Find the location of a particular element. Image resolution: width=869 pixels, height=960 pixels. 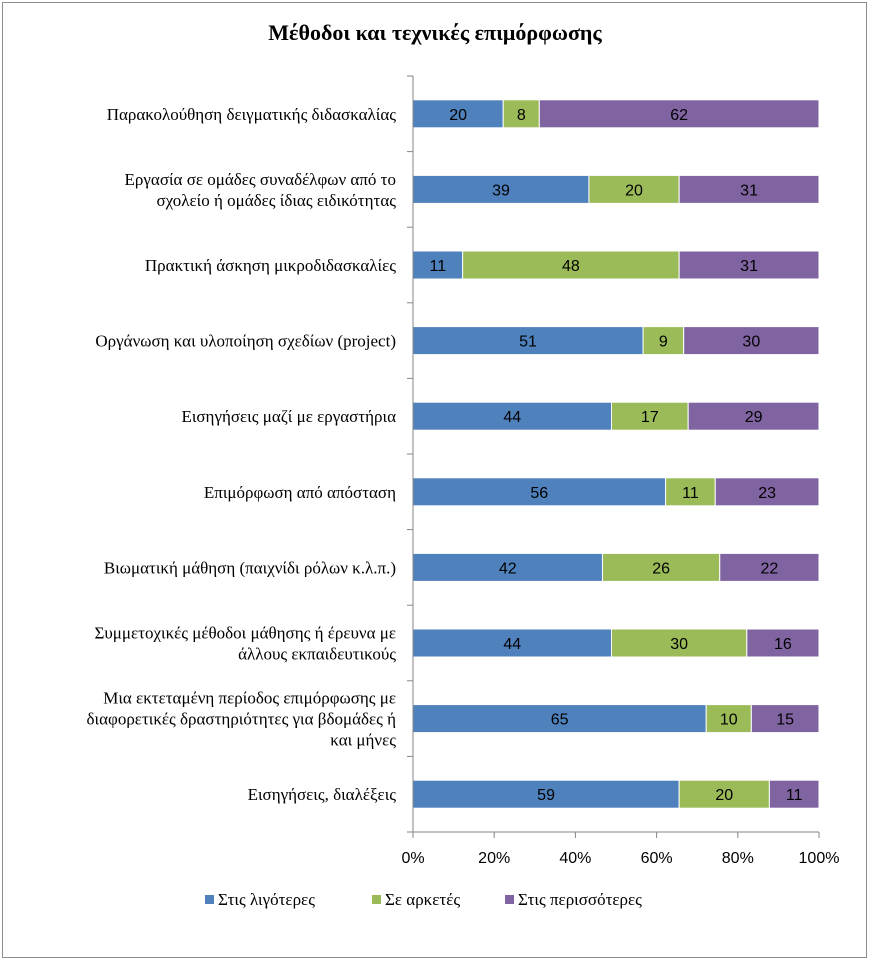

data-label: 15 is located at coordinates (785, 720).